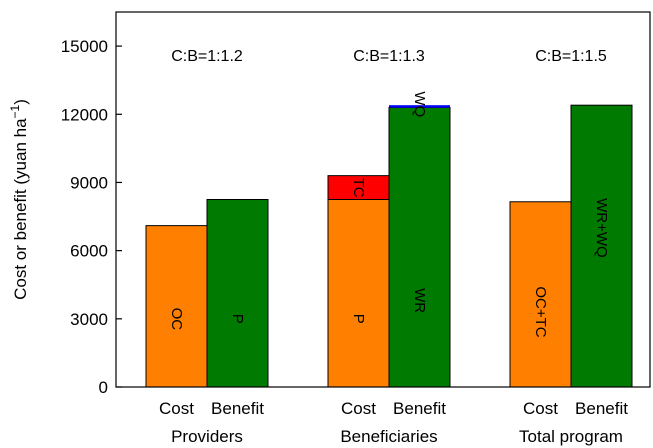  Describe the element at coordinates (207, 436) in the screenshot. I see `group-label: Providers` at that location.